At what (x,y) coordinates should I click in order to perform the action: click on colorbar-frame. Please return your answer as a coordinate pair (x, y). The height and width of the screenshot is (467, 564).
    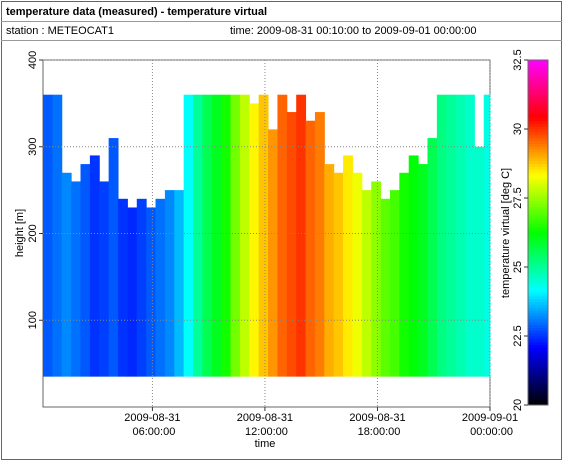
    Looking at the image, I should click on (538, 232).